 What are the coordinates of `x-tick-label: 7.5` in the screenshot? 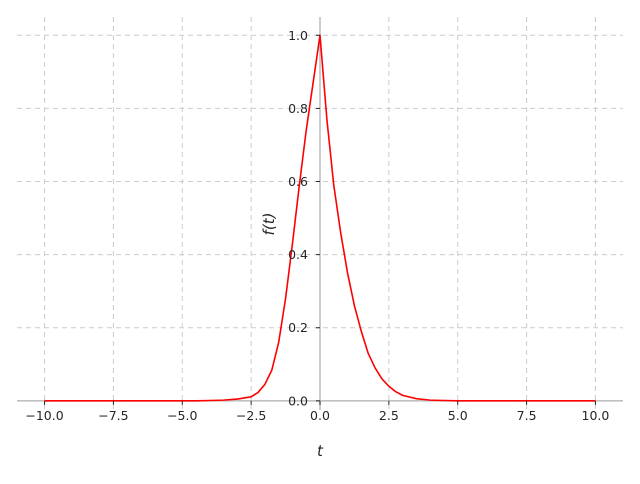 It's located at (527, 415).